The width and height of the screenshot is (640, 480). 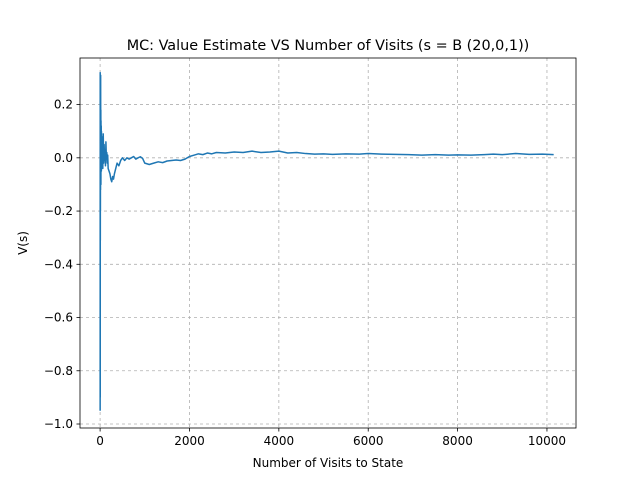 What do you see at coordinates (58, 318) in the screenshot?
I see `y-tick-label: −0.6` at bounding box center [58, 318].